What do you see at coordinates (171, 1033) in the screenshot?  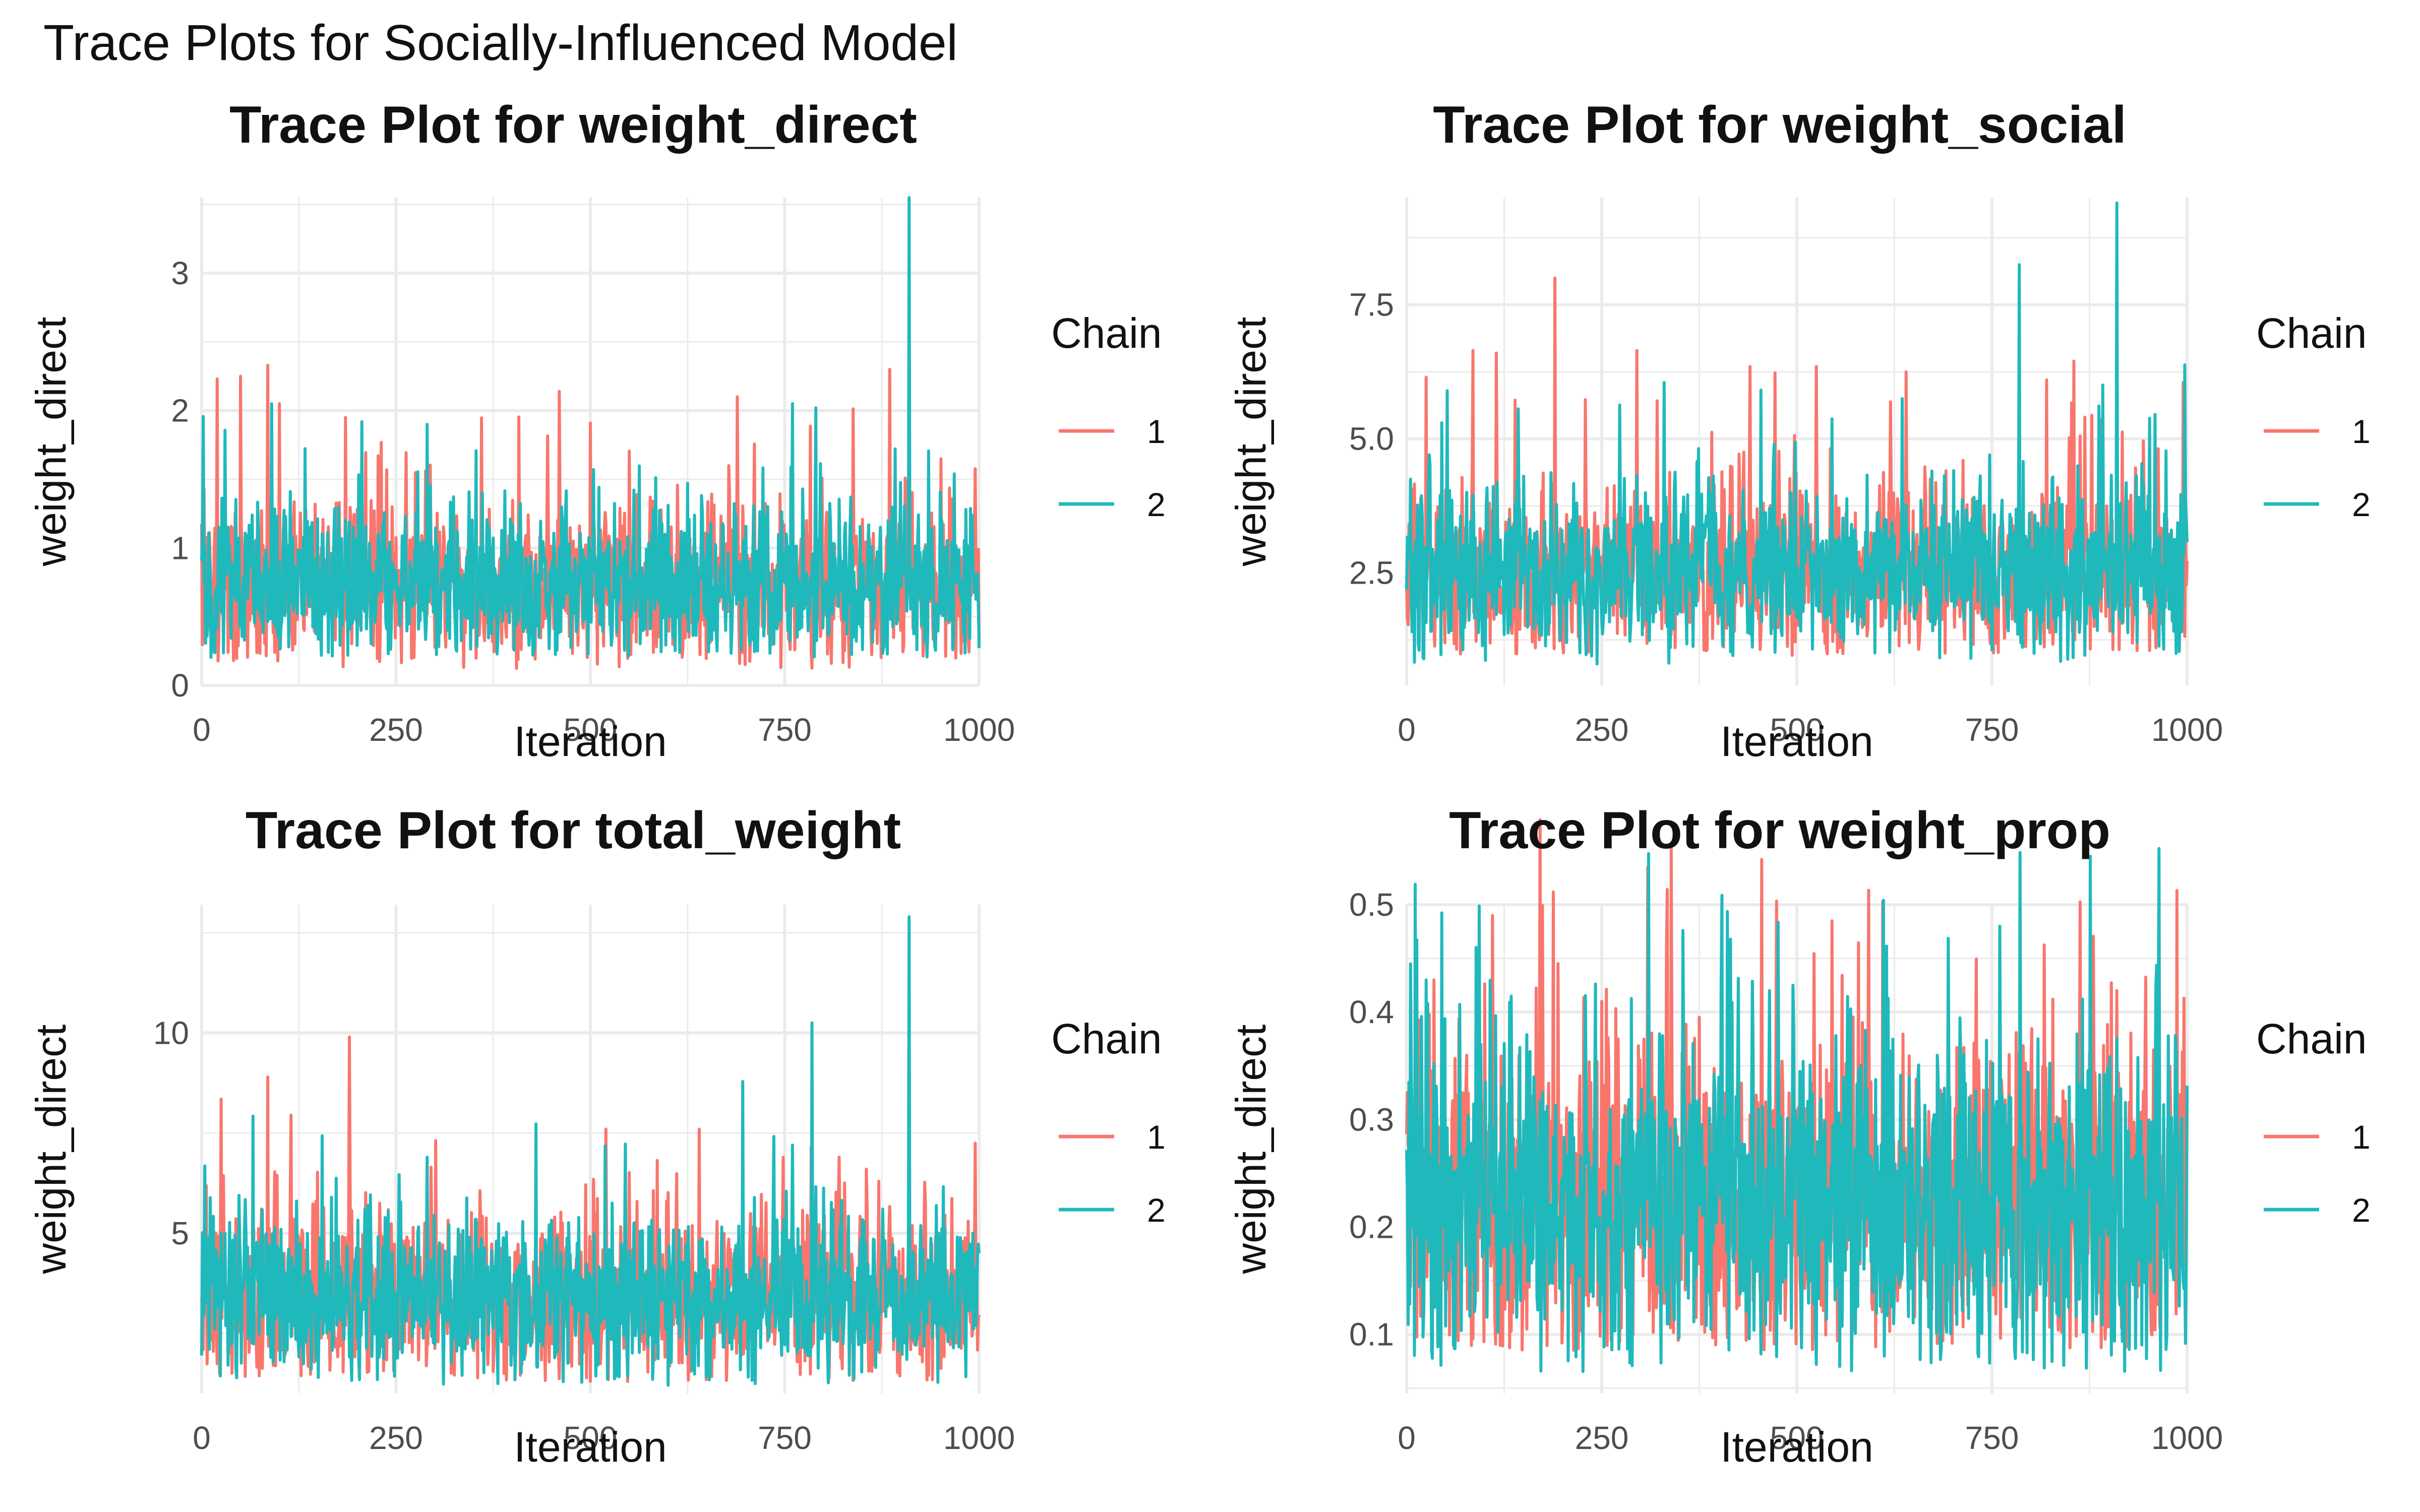 I see `y-tick-label: 10` at bounding box center [171, 1033].